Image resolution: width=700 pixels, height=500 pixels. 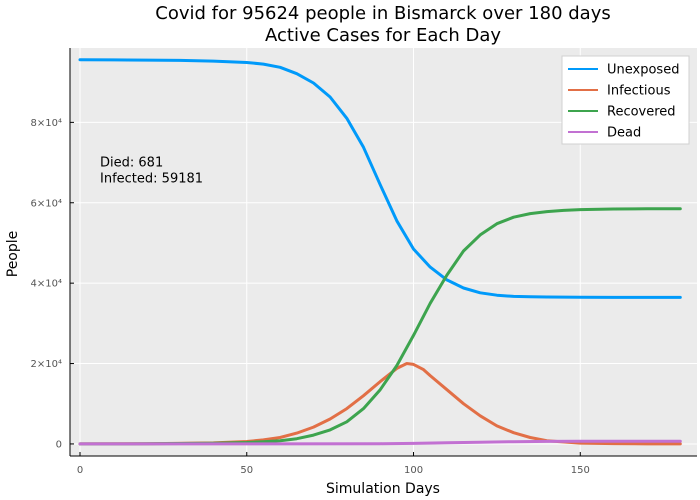 What do you see at coordinates (624, 133) in the screenshot?
I see `legend-label: Dead` at bounding box center [624, 133].